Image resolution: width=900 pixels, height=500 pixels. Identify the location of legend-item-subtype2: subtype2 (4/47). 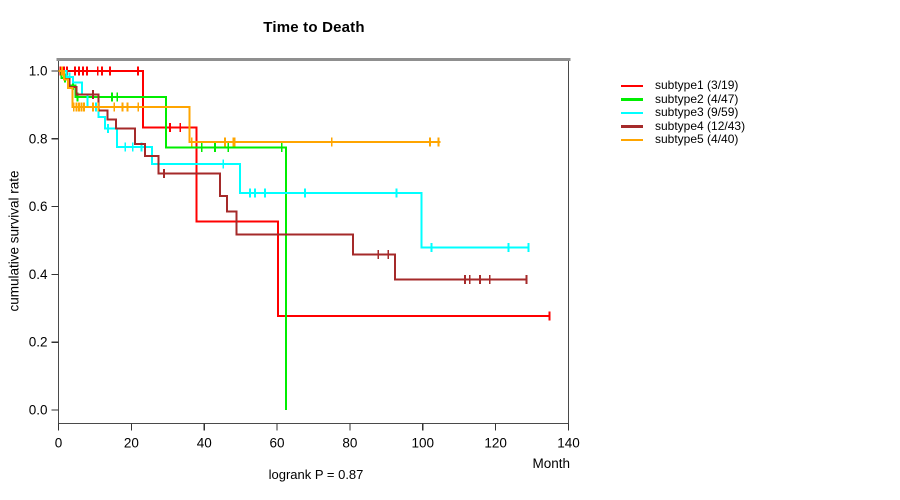
(683, 99).